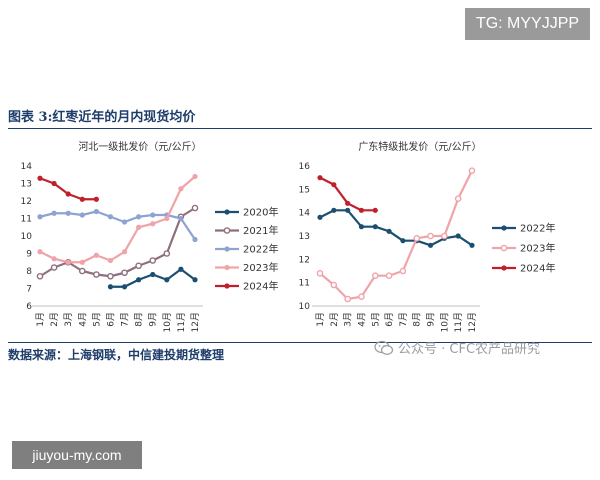  I want to click on x-tick-label: 10月, so click(167, 322).